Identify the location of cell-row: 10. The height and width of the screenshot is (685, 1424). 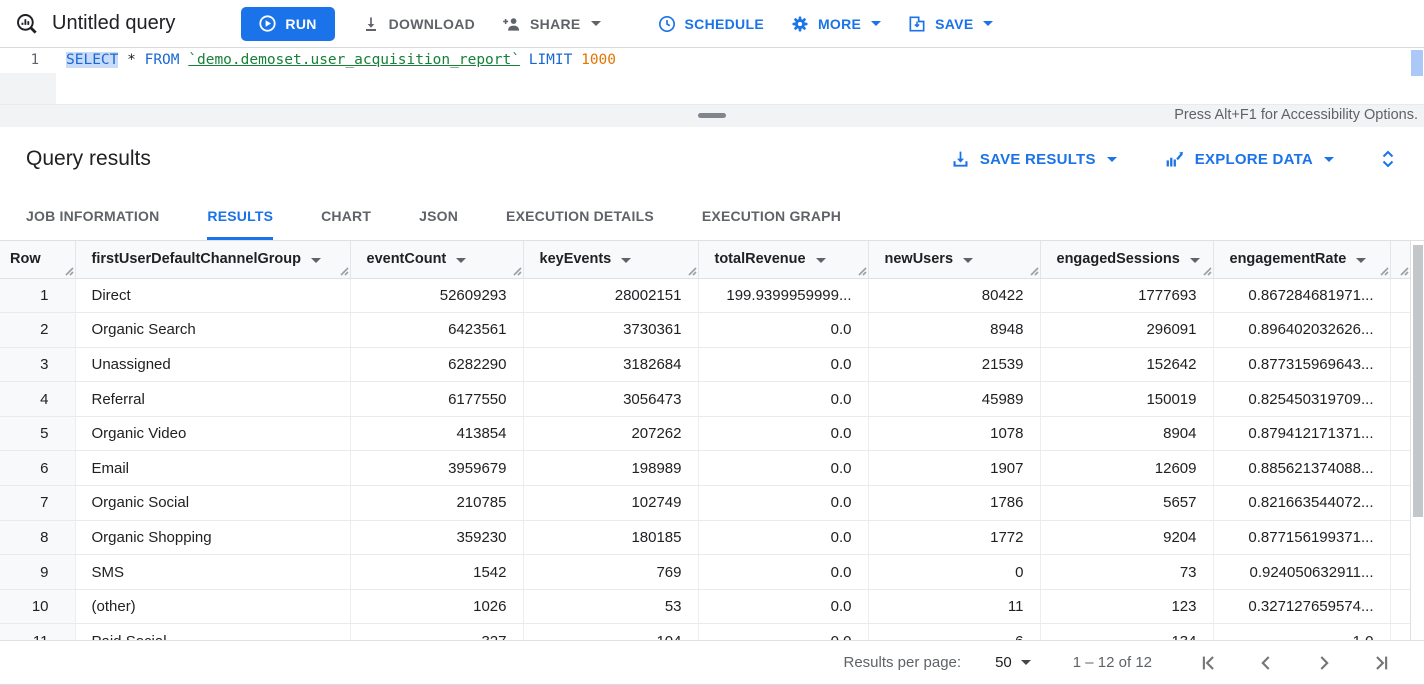
(38, 607).